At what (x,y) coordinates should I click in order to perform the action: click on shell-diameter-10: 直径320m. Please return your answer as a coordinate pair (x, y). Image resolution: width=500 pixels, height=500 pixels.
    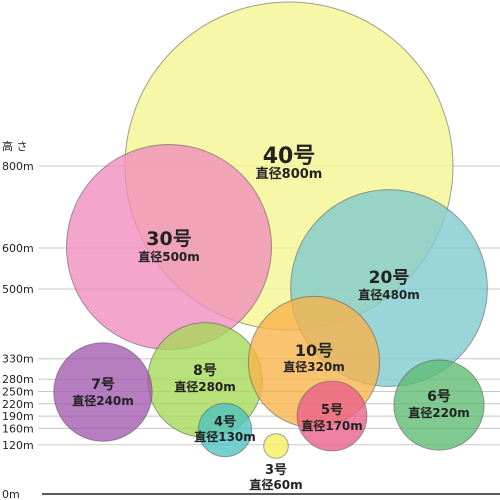
    Looking at the image, I should click on (314, 366).